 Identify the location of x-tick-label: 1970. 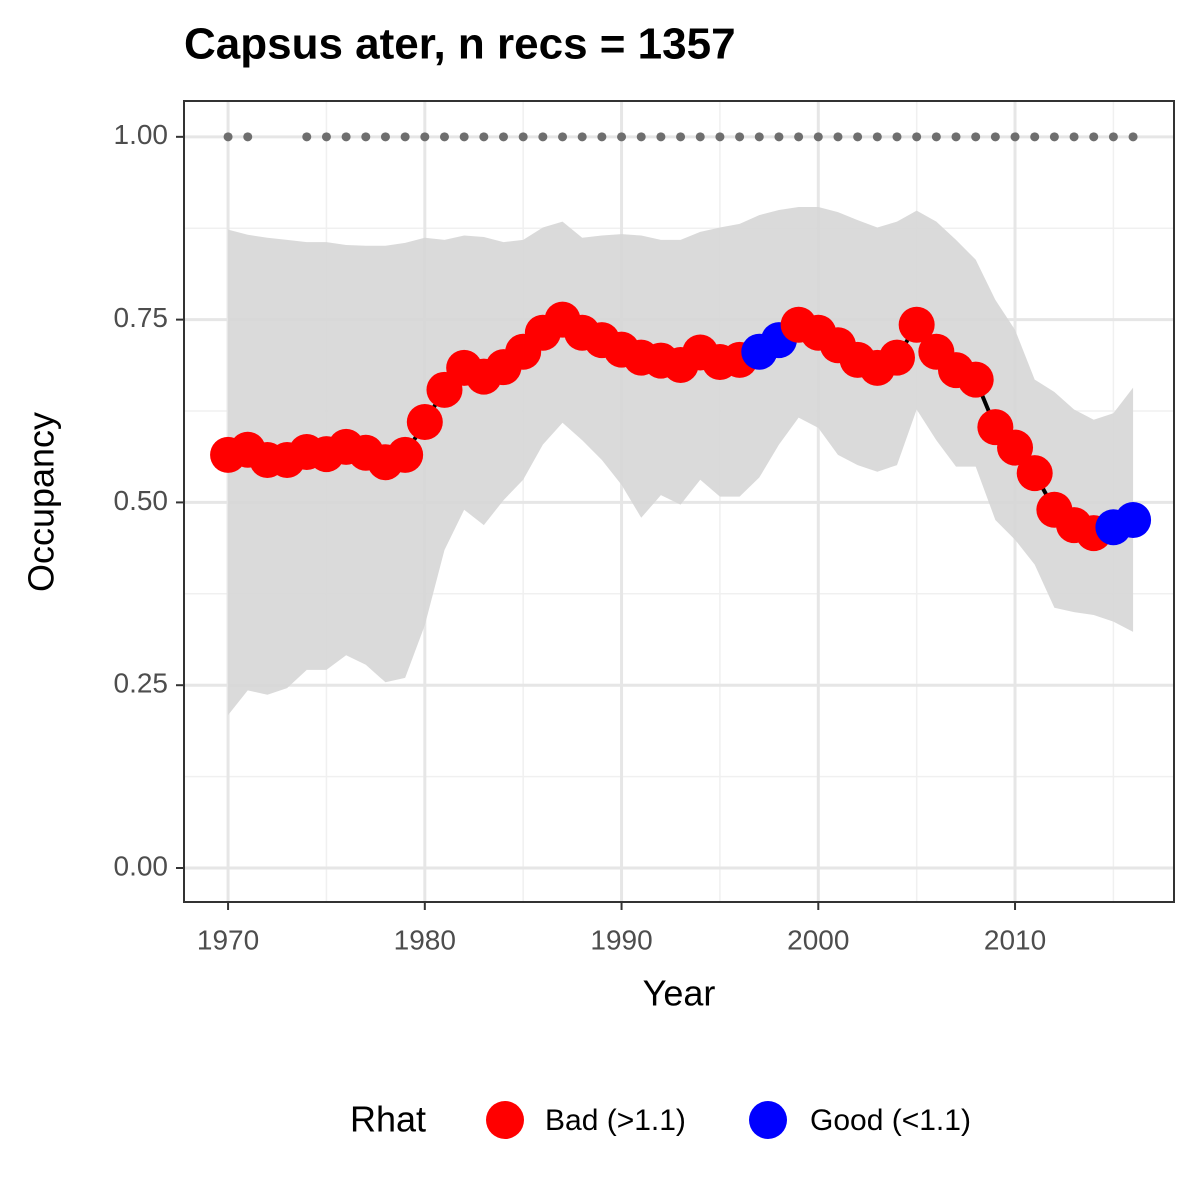
(228, 939).